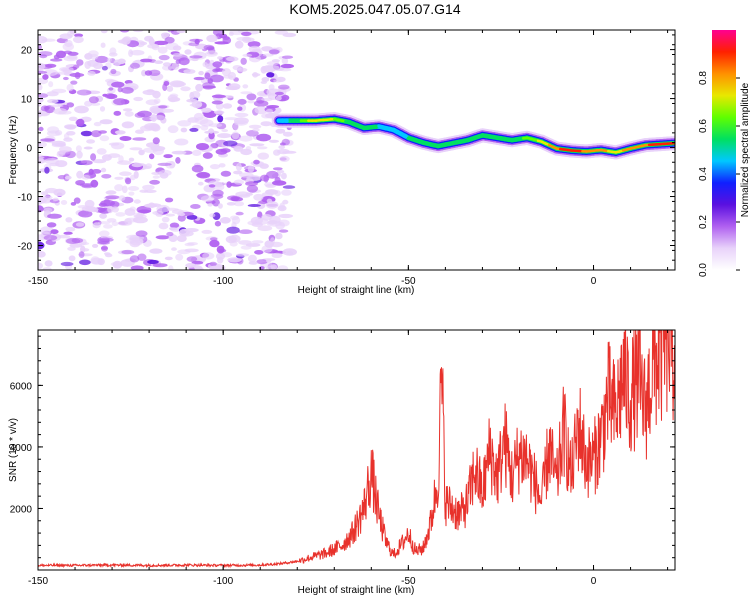  Describe the element at coordinates (408, 281) in the screenshot. I see `x-tick-label: -50` at that location.